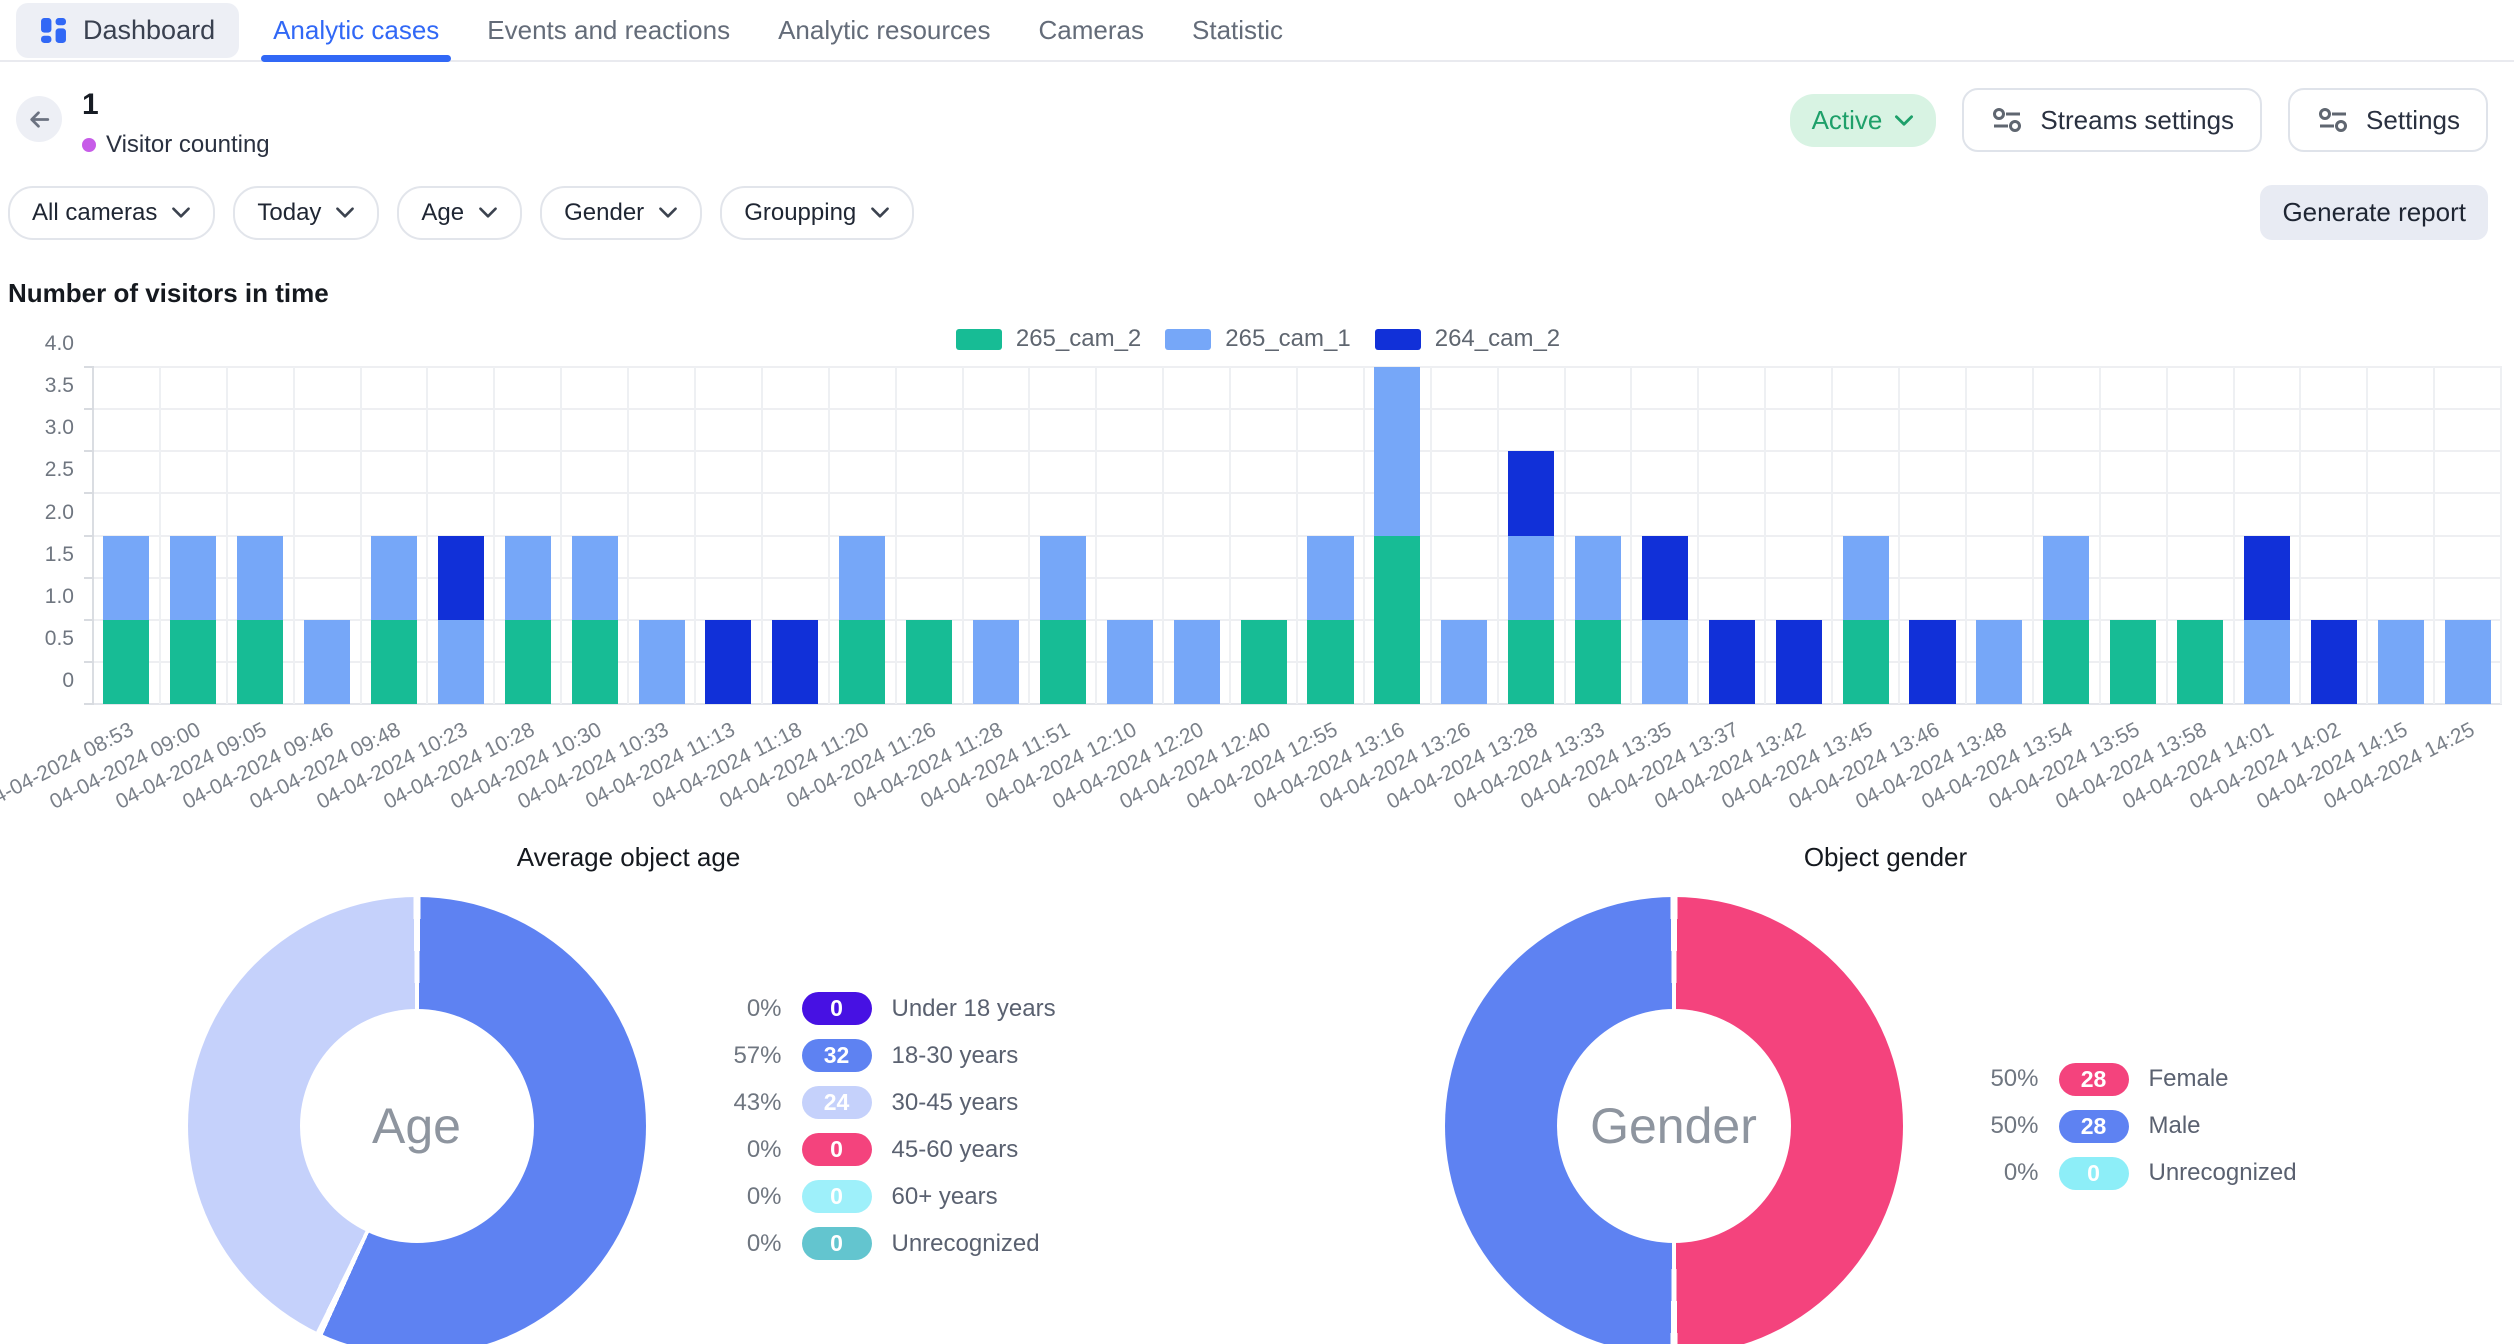  I want to click on legend-label: 18-30 years, so click(955, 1055).